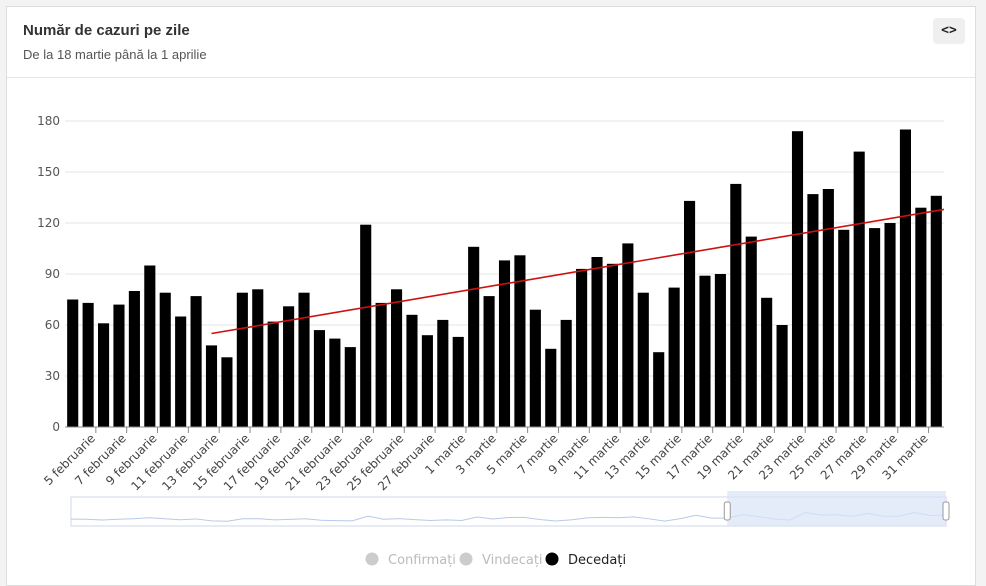 Image resolution: width=986 pixels, height=586 pixels. What do you see at coordinates (422, 560) in the screenshot?
I see `legend-item: Confirmați` at bounding box center [422, 560].